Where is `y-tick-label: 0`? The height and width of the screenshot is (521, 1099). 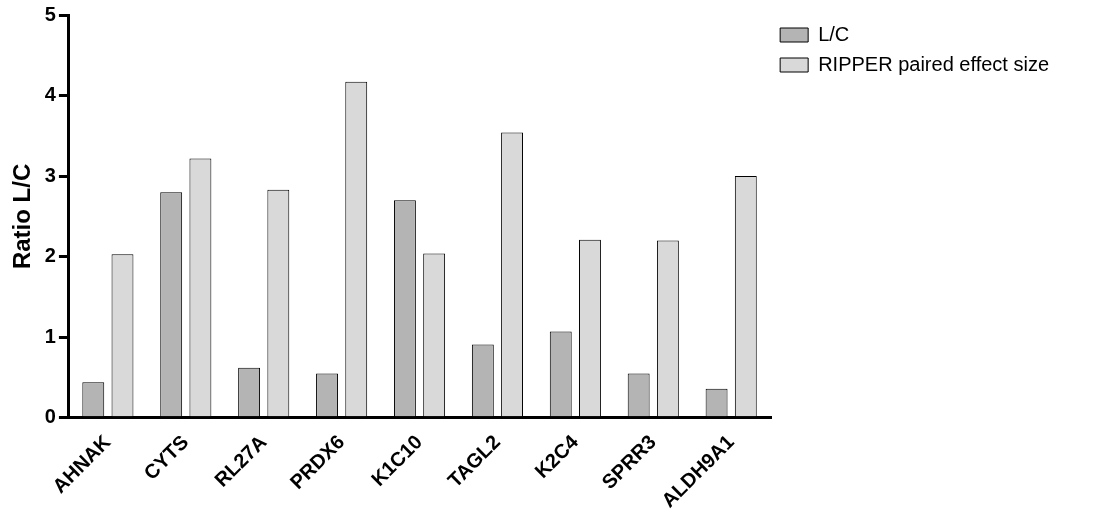 y-tick-label: 0 is located at coordinates (50, 416).